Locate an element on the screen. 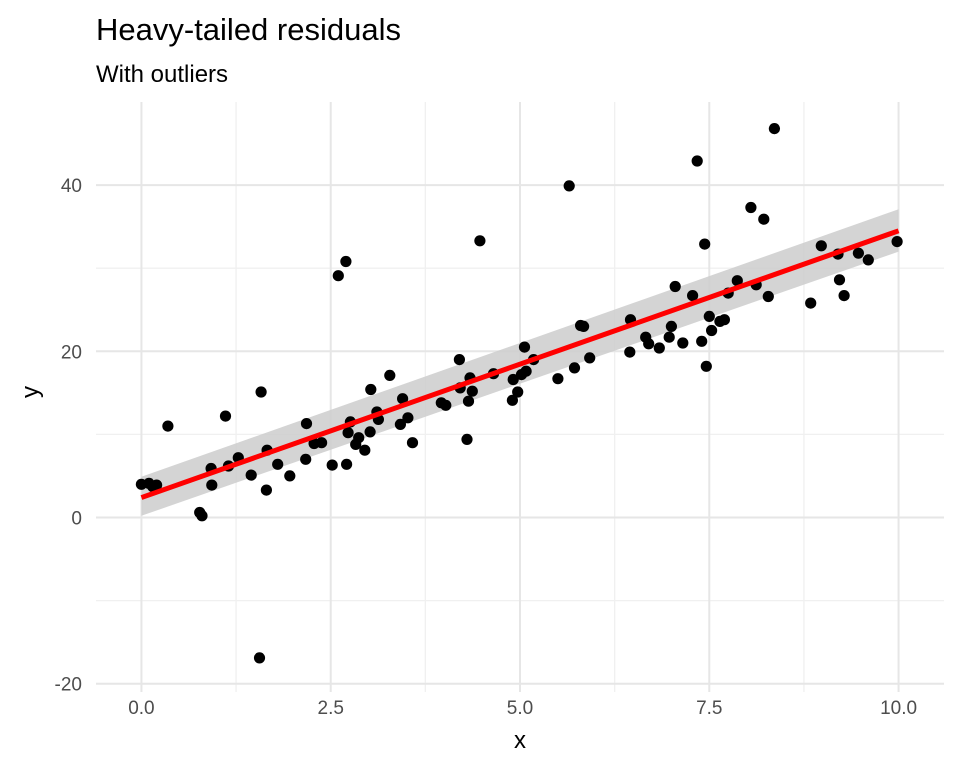 This screenshot has height=768, width=960. x-tick-label: 10.0 is located at coordinates (898, 708).